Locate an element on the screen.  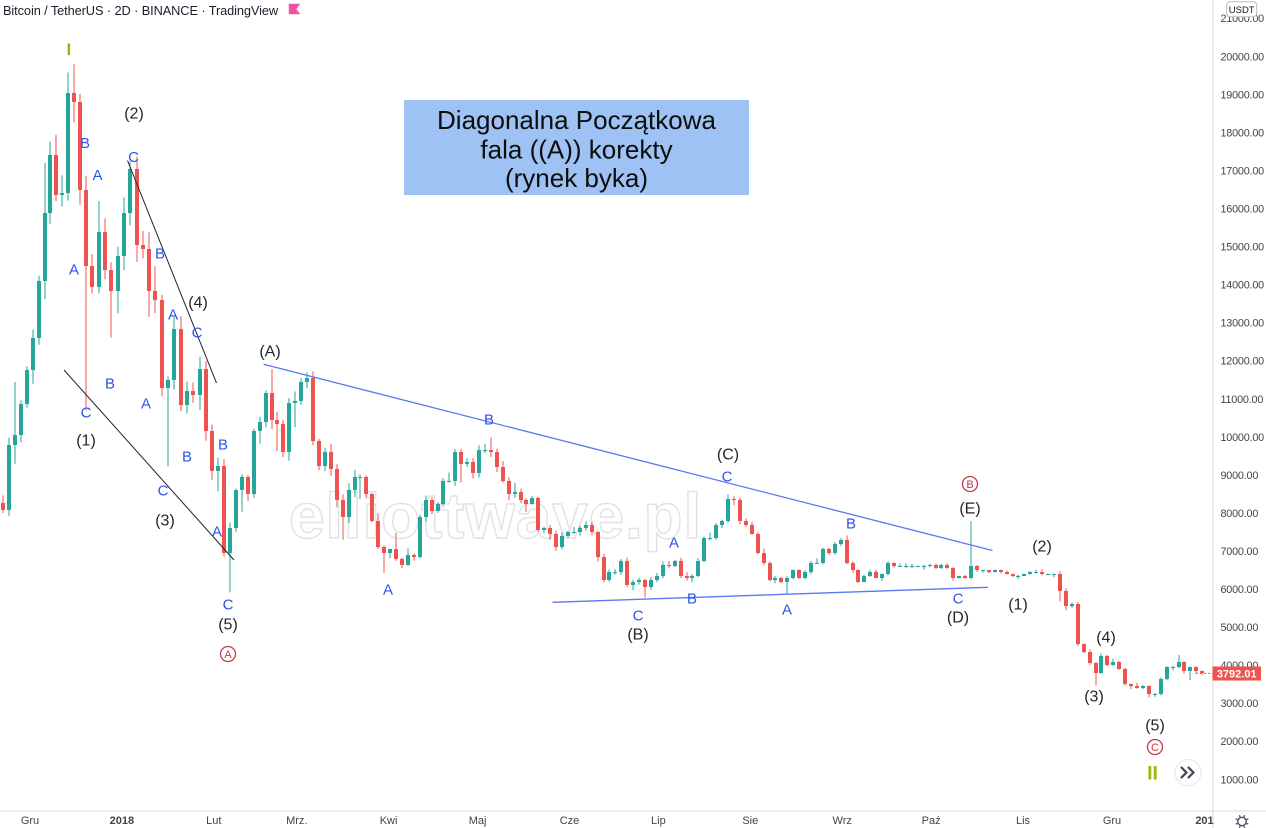
svg-text: 14000.00 is located at coordinates (1243, 286).